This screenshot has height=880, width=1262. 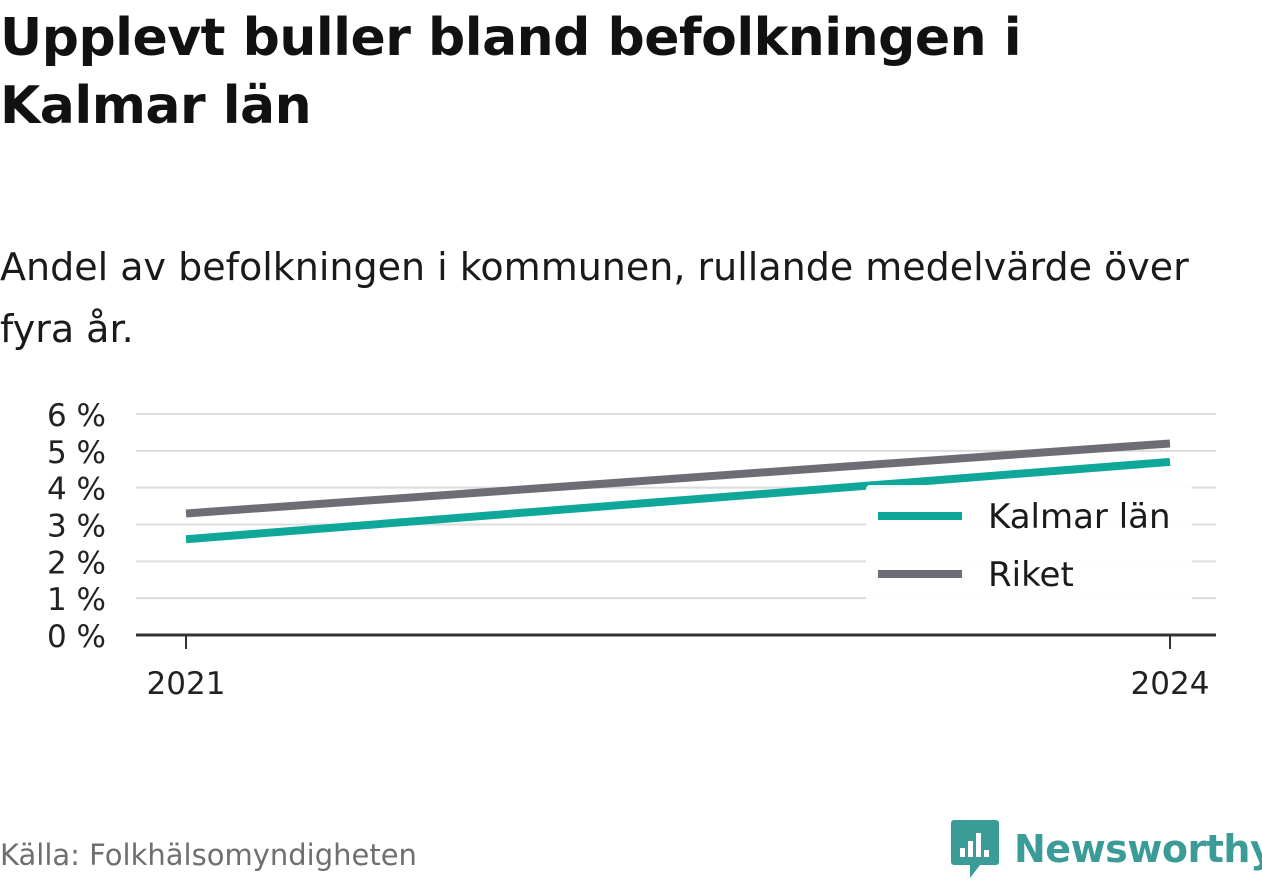 What do you see at coordinates (1138, 849) in the screenshot?
I see `brand-name: Newsworthy` at bounding box center [1138, 849].